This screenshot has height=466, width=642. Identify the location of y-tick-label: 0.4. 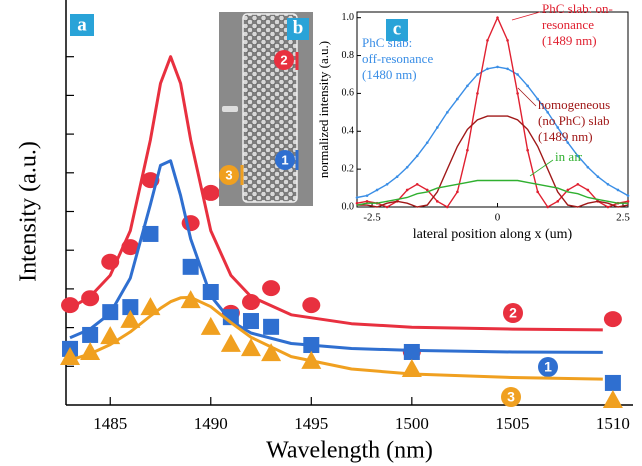
(348, 131).